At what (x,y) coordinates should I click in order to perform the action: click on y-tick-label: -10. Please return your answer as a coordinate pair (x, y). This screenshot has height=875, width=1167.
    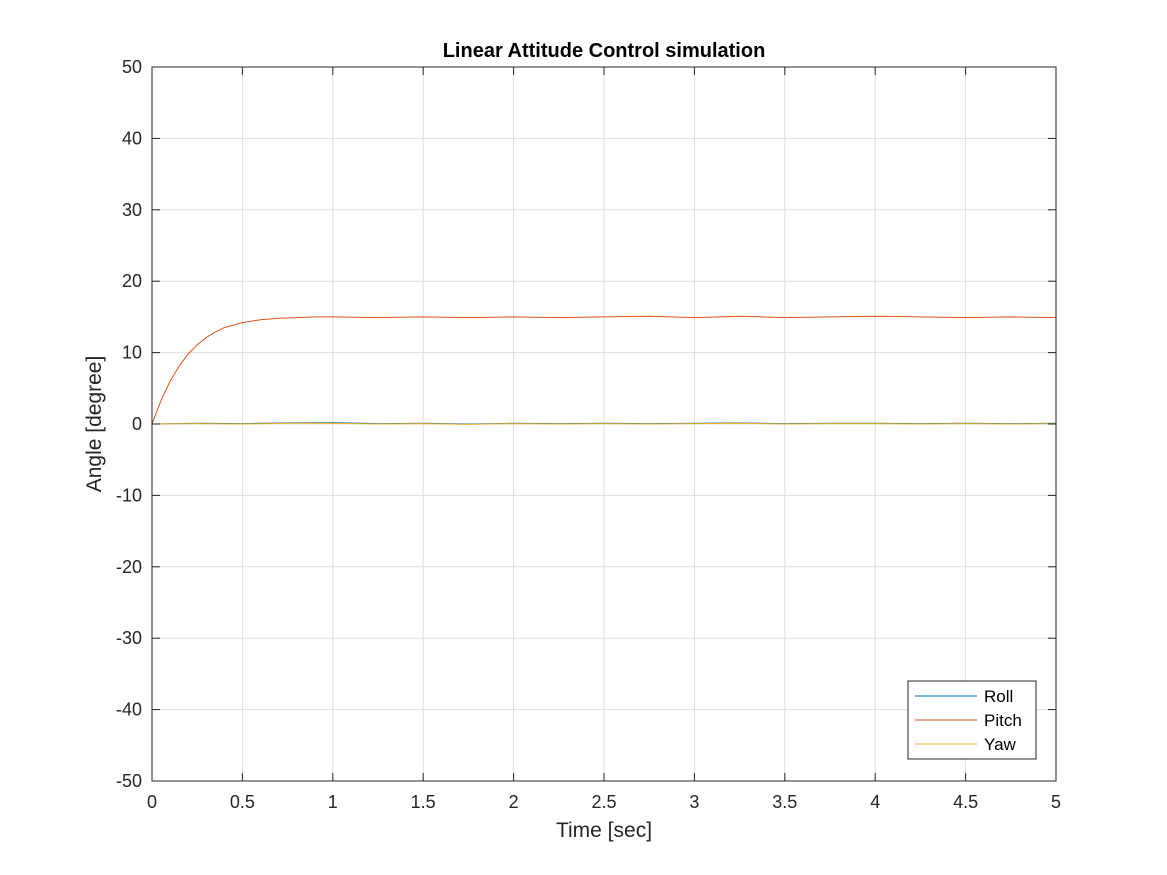
    Looking at the image, I should click on (129, 495).